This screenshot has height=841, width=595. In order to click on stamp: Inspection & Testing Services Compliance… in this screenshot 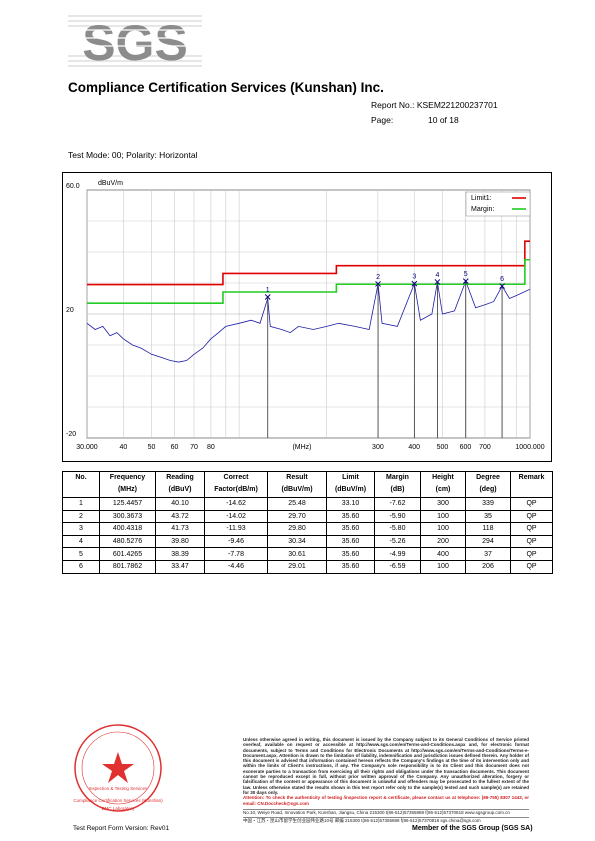, I will do `click(118, 768)`.